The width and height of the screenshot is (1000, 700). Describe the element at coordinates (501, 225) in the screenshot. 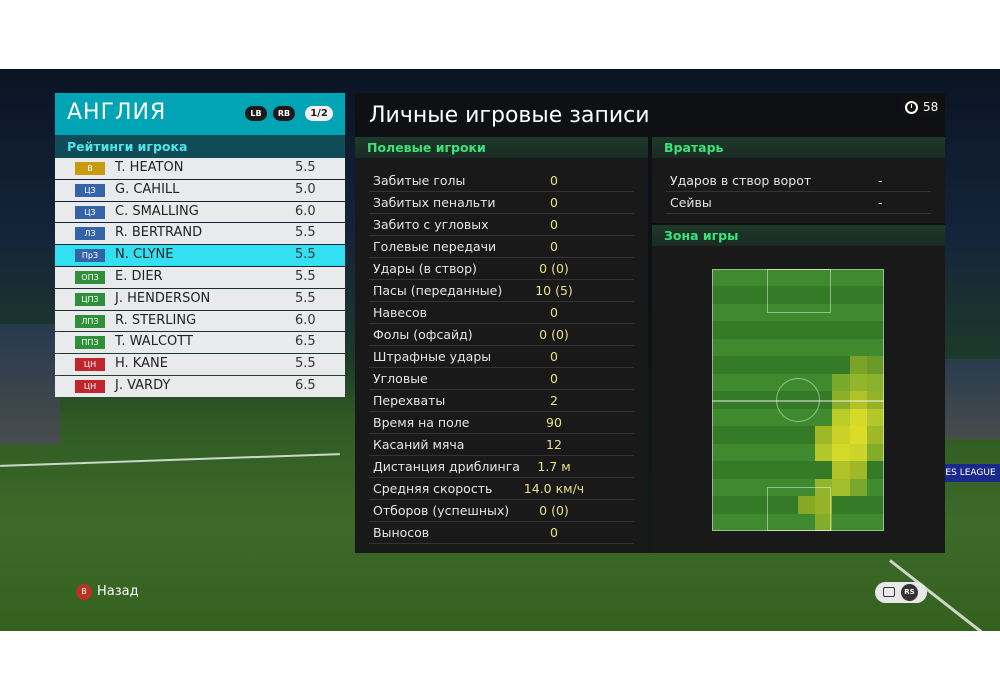

I see `stat-row: Забито с угловых 0` at that location.